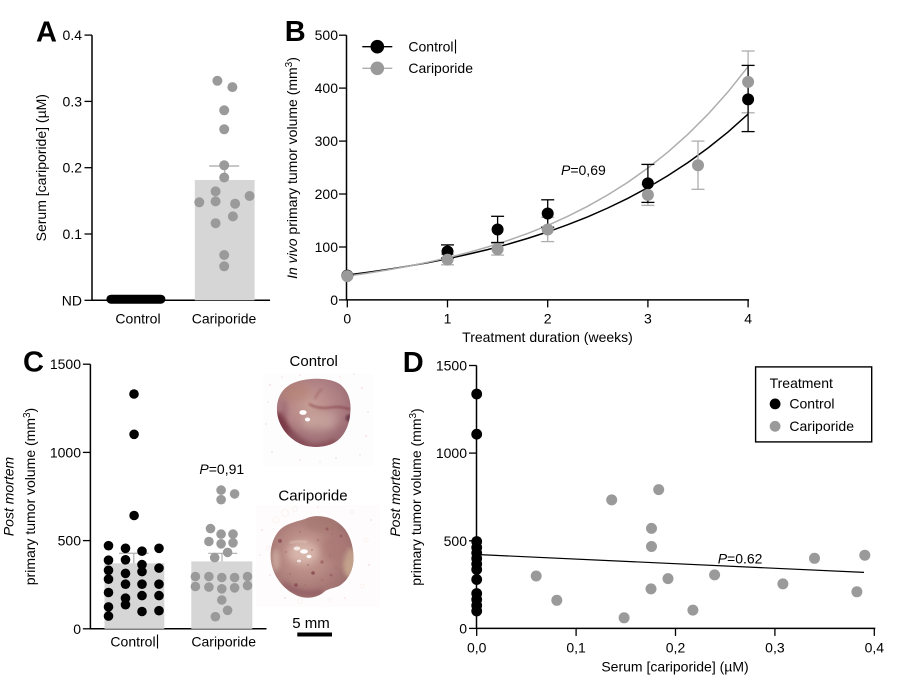 This screenshot has height=689, width=911. What do you see at coordinates (295, 32) in the screenshot?
I see `svg-text: B` at bounding box center [295, 32].